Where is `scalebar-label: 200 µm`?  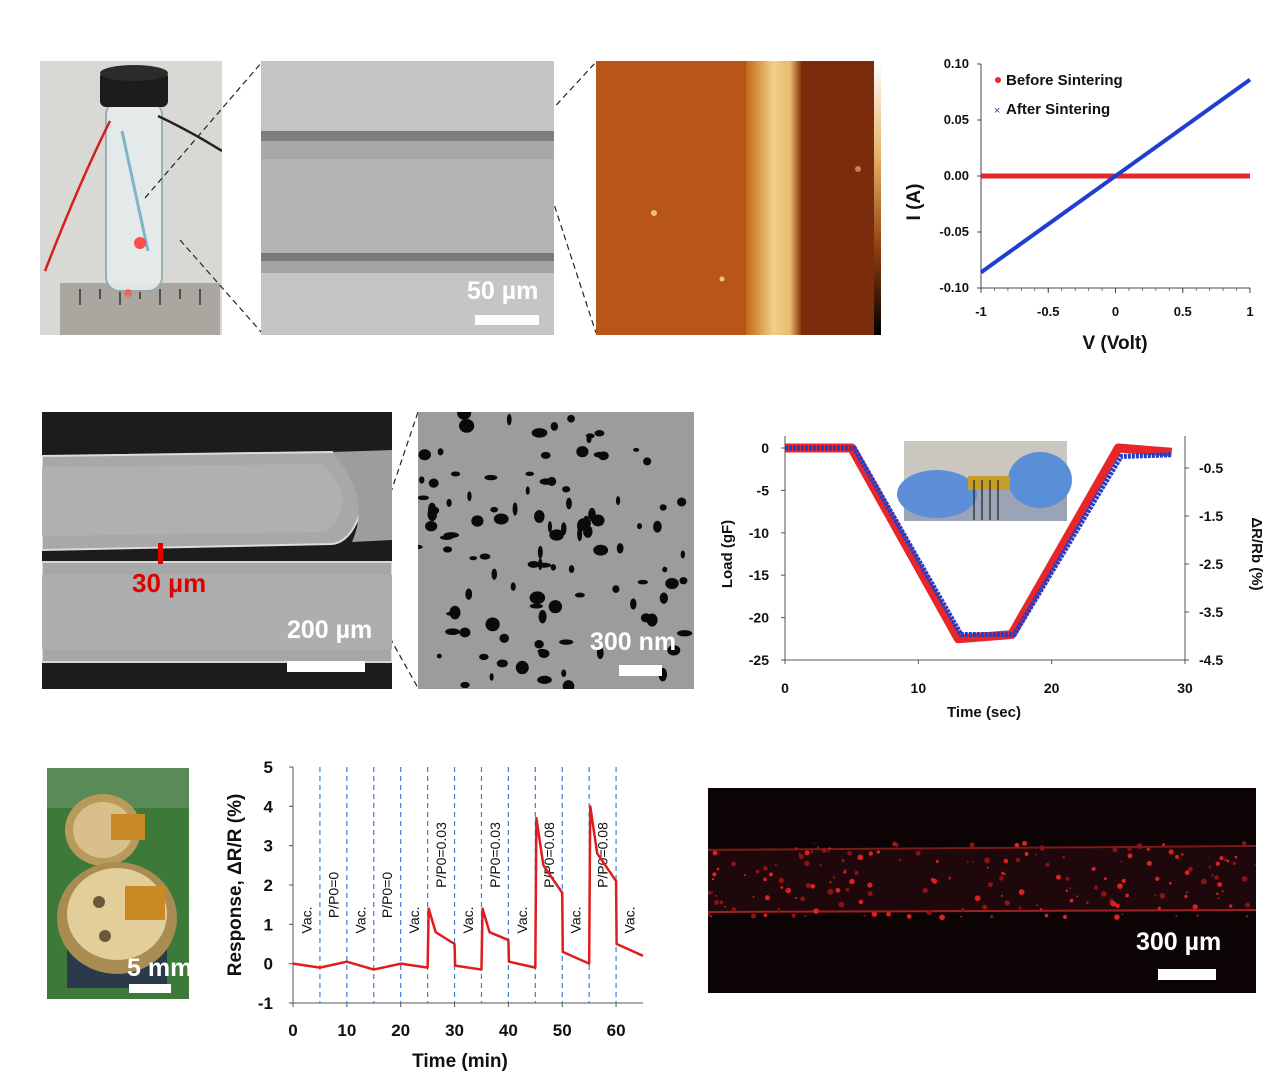 scalebar-label: 200 µm is located at coordinates (330, 630).